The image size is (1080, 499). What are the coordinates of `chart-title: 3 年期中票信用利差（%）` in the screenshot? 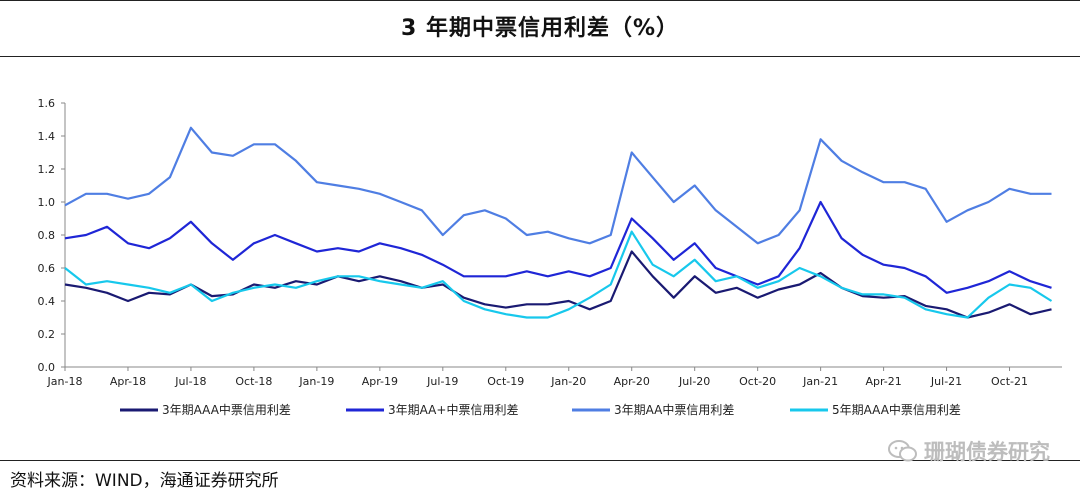 It's located at (539, 28).